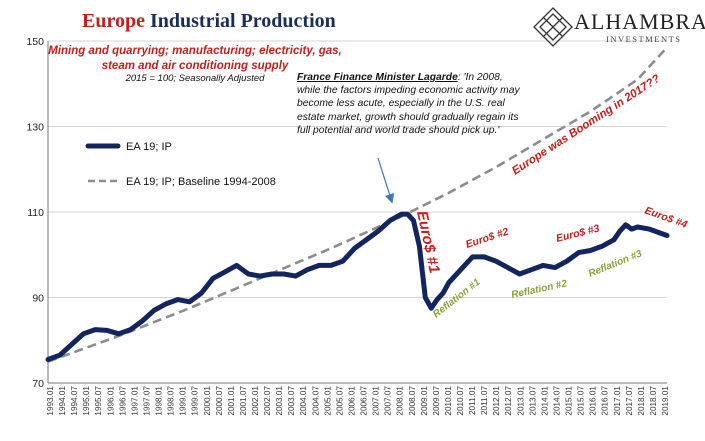  What do you see at coordinates (532, 401) in the screenshot?
I see `x-tick-label: 2013.07` at bounding box center [532, 401].